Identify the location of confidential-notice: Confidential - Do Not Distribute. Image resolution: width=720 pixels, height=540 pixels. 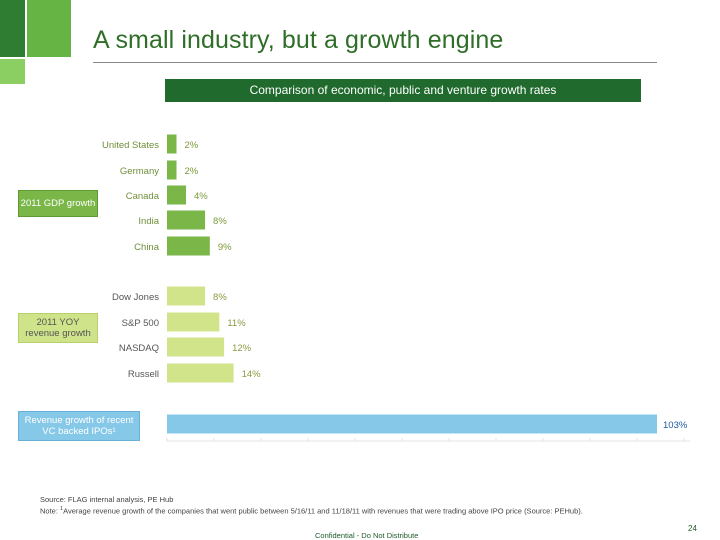
(367, 535).